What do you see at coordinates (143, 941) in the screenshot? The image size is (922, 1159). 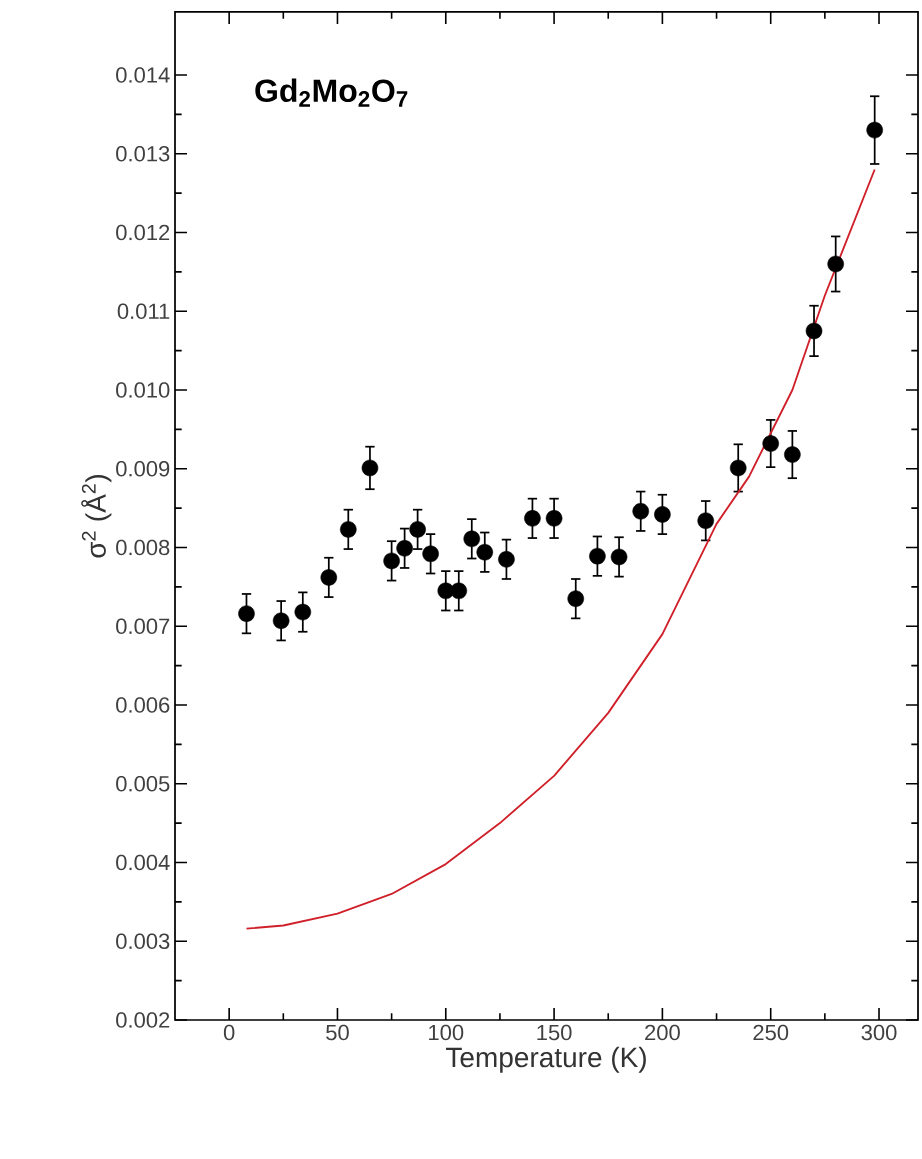 I see `y-tick-label: 0.003` at bounding box center [143, 941].